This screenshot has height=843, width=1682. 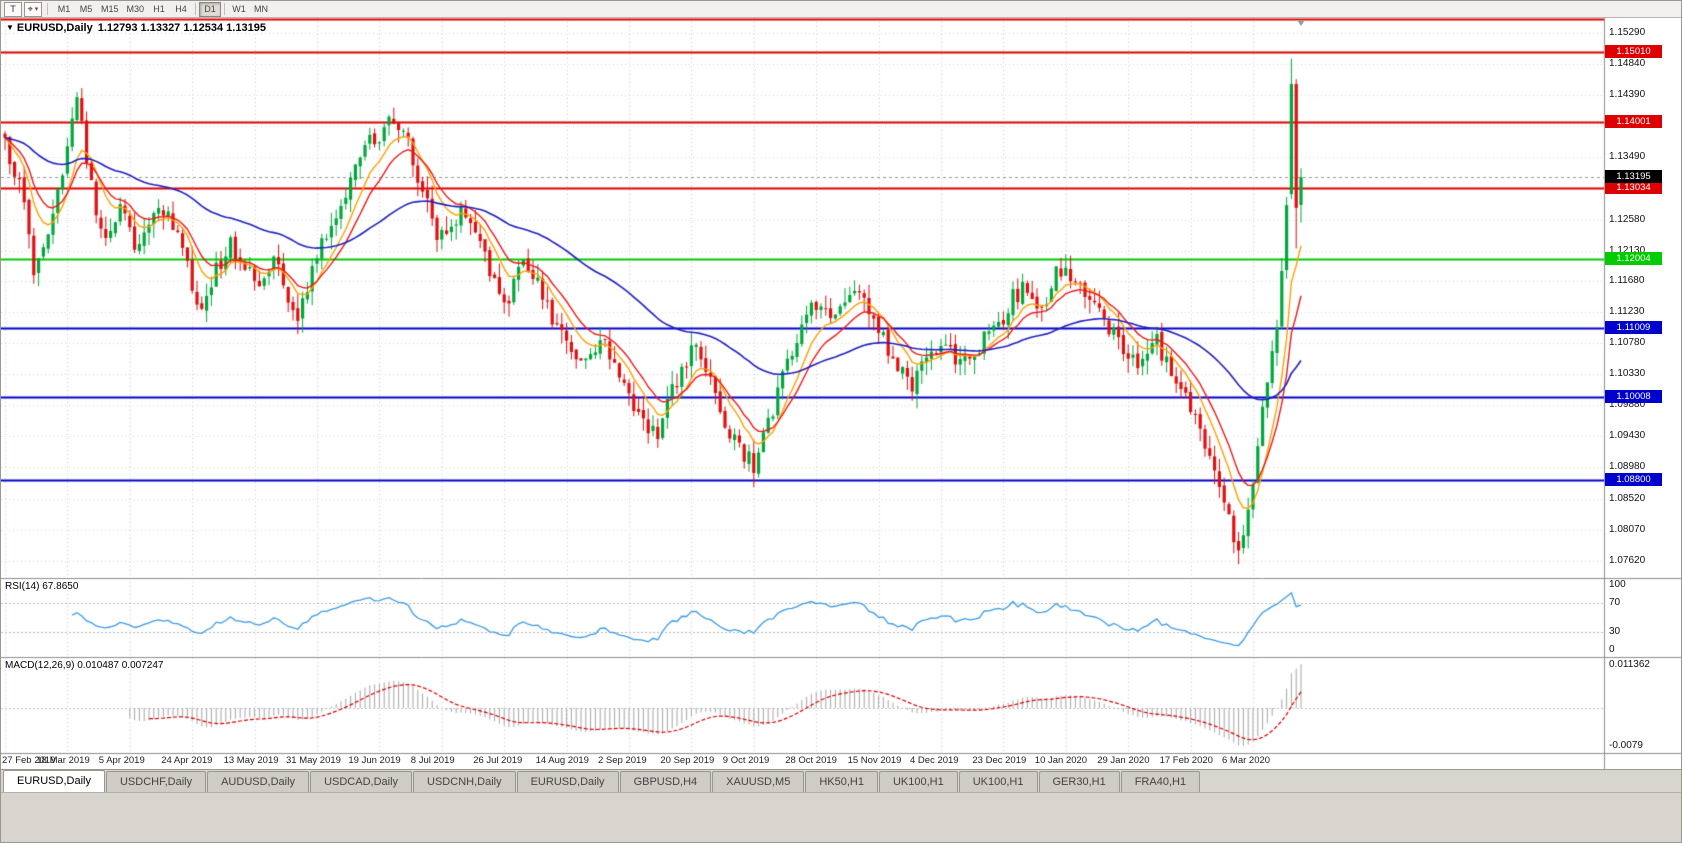 I want to click on chart-tab-7-xauusd-m5: XAUUSD,M5, so click(x=758, y=781).